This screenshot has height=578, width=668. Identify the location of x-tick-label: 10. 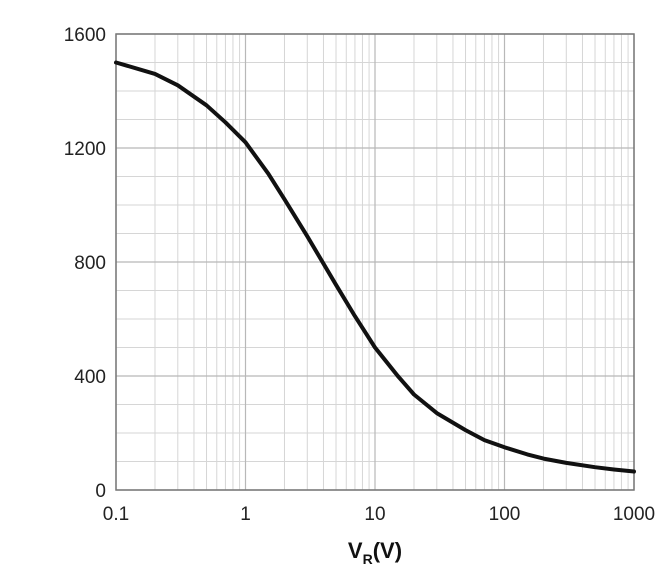
(374, 514).